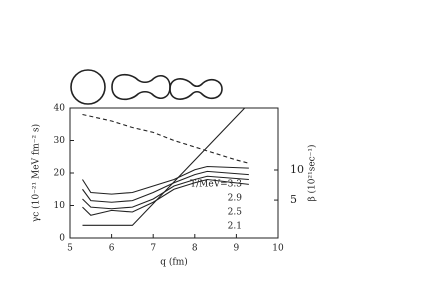 This screenshot has height=301, width=432. What do you see at coordinates (297, 169) in the screenshot?
I see `y2-tick-label: 10` at bounding box center [297, 169].